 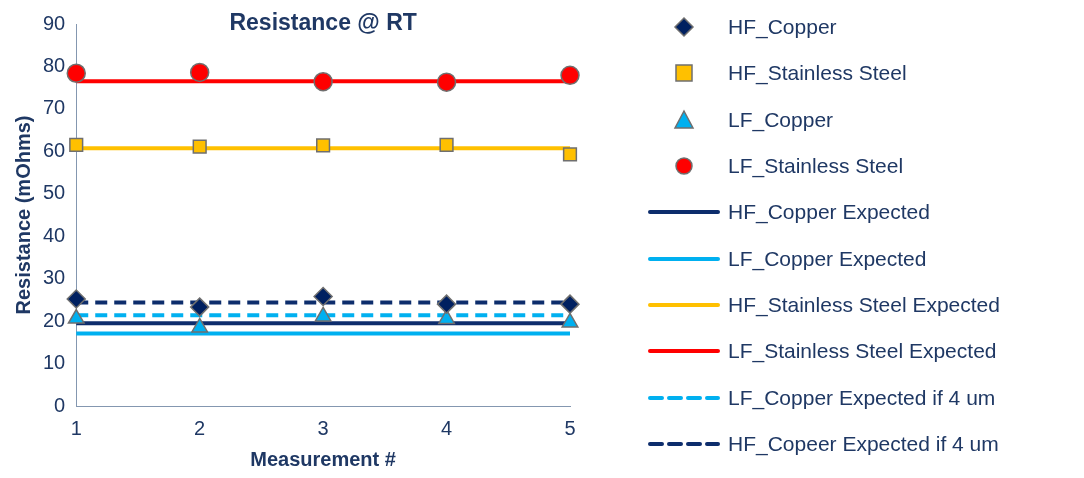 What do you see at coordinates (862, 397) in the screenshot?
I see `legend-label: LF_Copper Expected if 4 um` at bounding box center [862, 397].